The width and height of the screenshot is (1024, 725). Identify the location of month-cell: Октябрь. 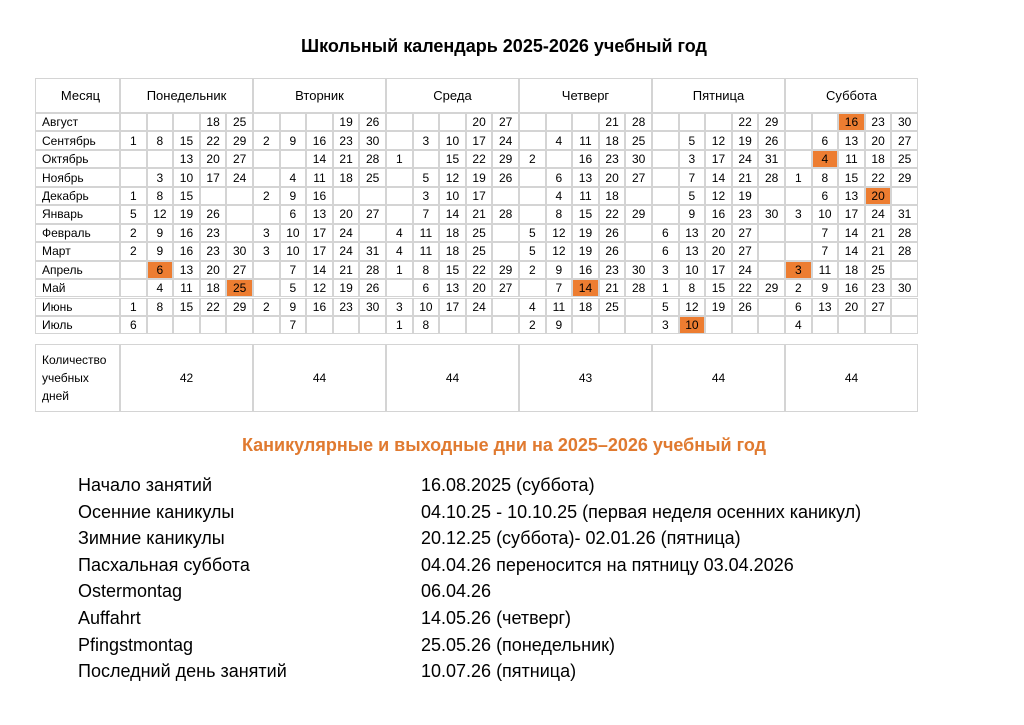
(77, 159).